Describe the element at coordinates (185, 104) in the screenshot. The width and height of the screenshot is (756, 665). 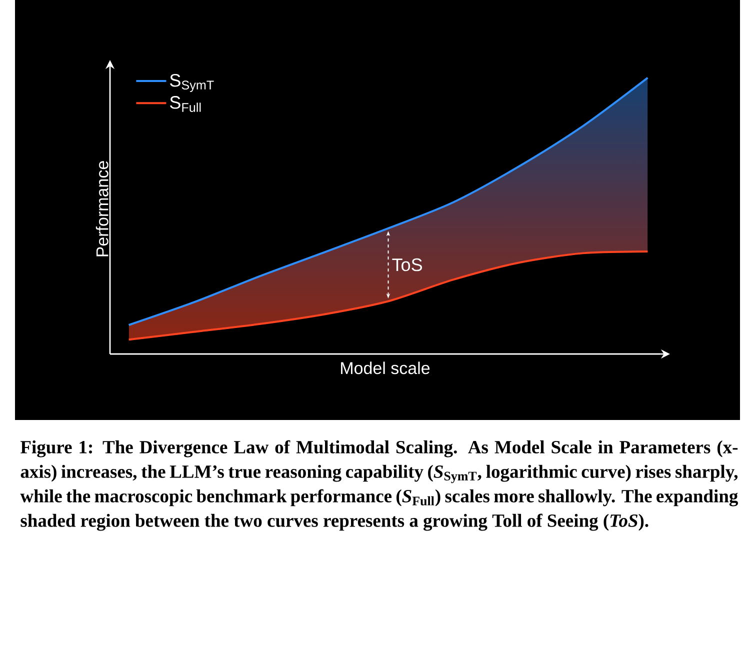
I see `legend-label: S$_{Full}$` at that location.